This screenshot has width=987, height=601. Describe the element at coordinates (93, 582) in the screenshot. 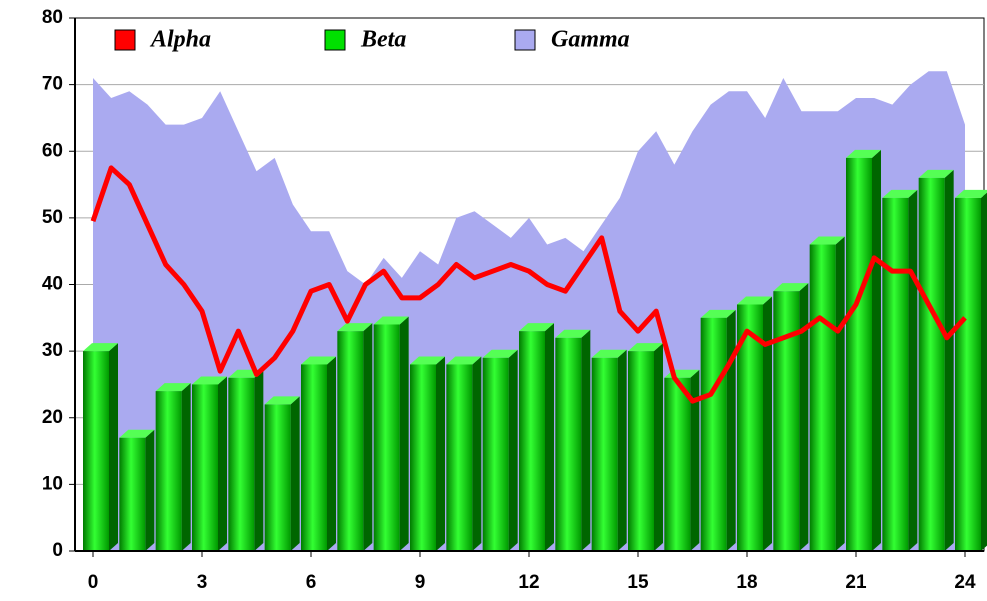

I see `x-tick-label: 0` at that location.